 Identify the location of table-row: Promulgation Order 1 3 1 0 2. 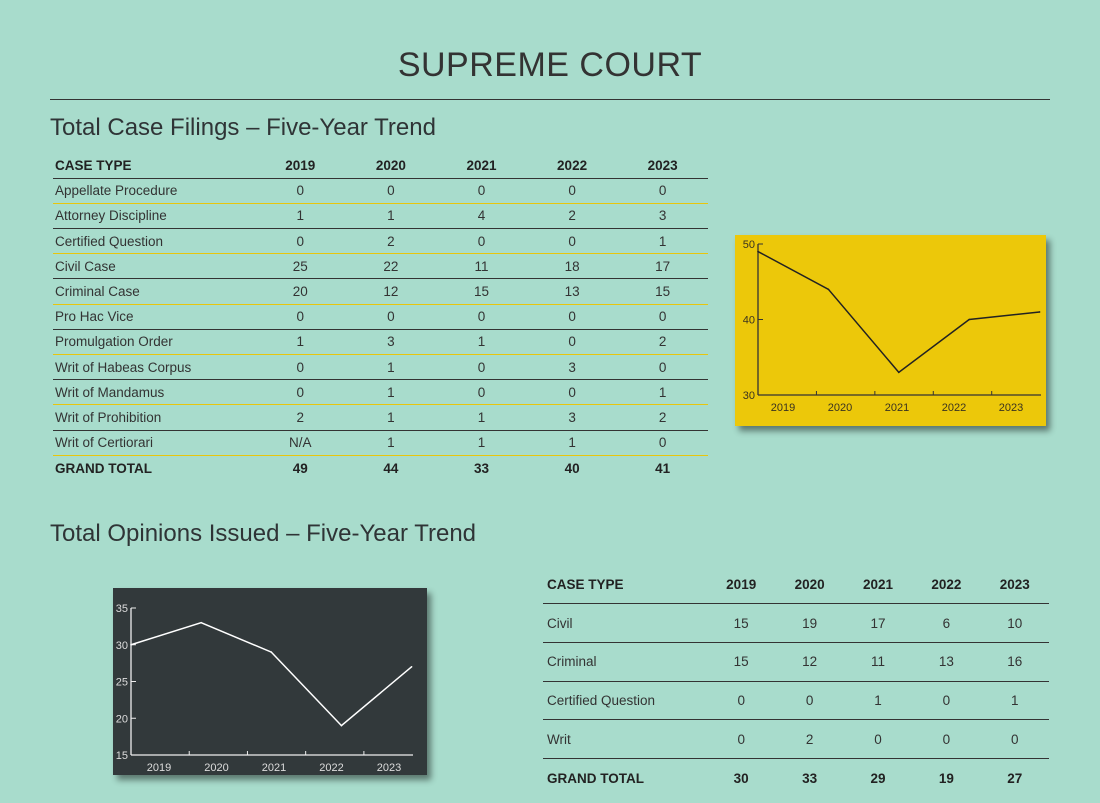
(380, 342).